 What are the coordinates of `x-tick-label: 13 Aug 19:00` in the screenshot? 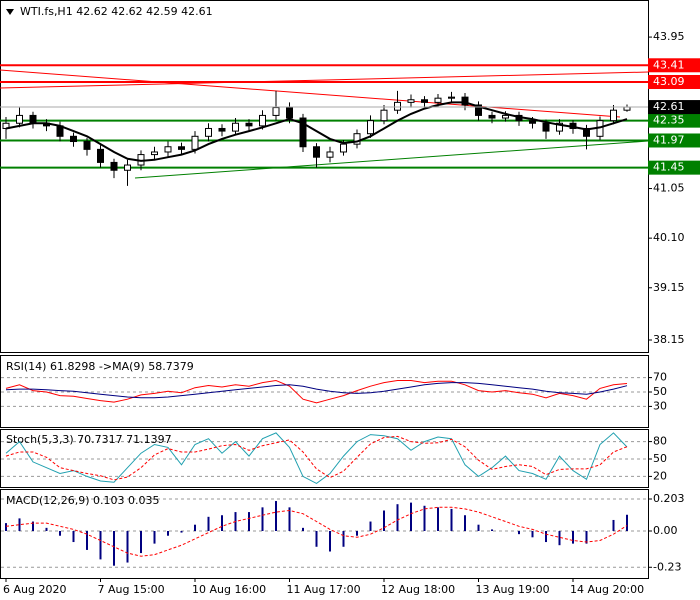 It's located at (513, 589).